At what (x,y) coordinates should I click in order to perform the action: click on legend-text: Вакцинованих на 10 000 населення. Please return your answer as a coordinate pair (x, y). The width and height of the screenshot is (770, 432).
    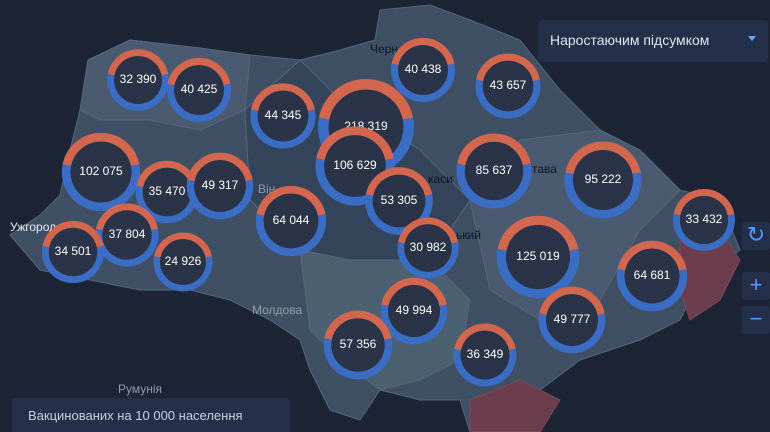
    Looking at the image, I should click on (135, 415).